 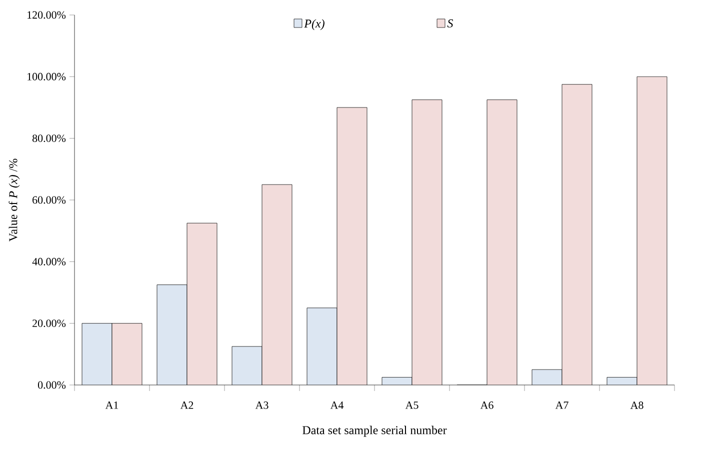 What do you see at coordinates (450, 23) in the screenshot?
I see `legend-label: S` at bounding box center [450, 23].